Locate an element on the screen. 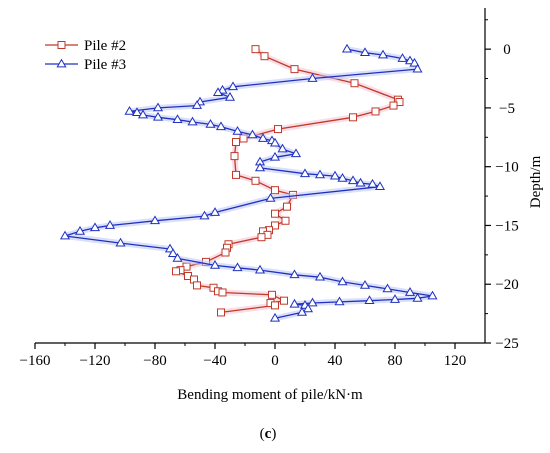  y-tick-label: −25 is located at coordinates (506, 344).